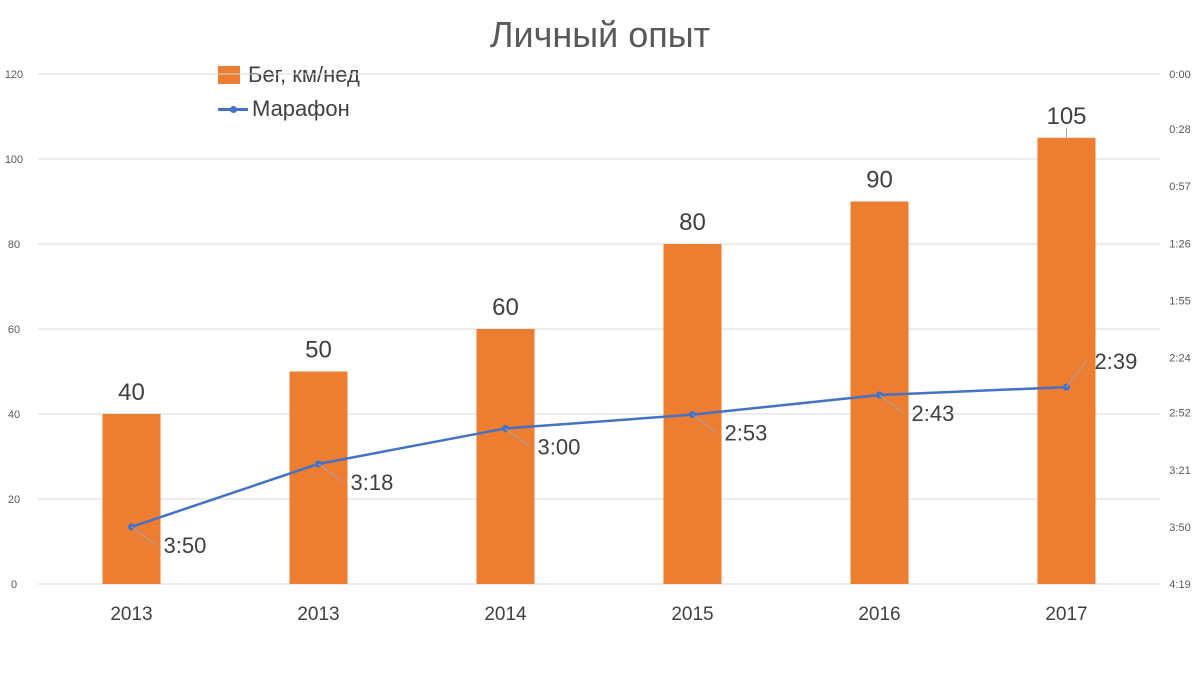 This screenshot has height=680, width=1200. What do you see at coordinates (1179, 528) in the screenshot?
I see `y-right-tick-label: 3:50` at bounding box center [1179, 528].